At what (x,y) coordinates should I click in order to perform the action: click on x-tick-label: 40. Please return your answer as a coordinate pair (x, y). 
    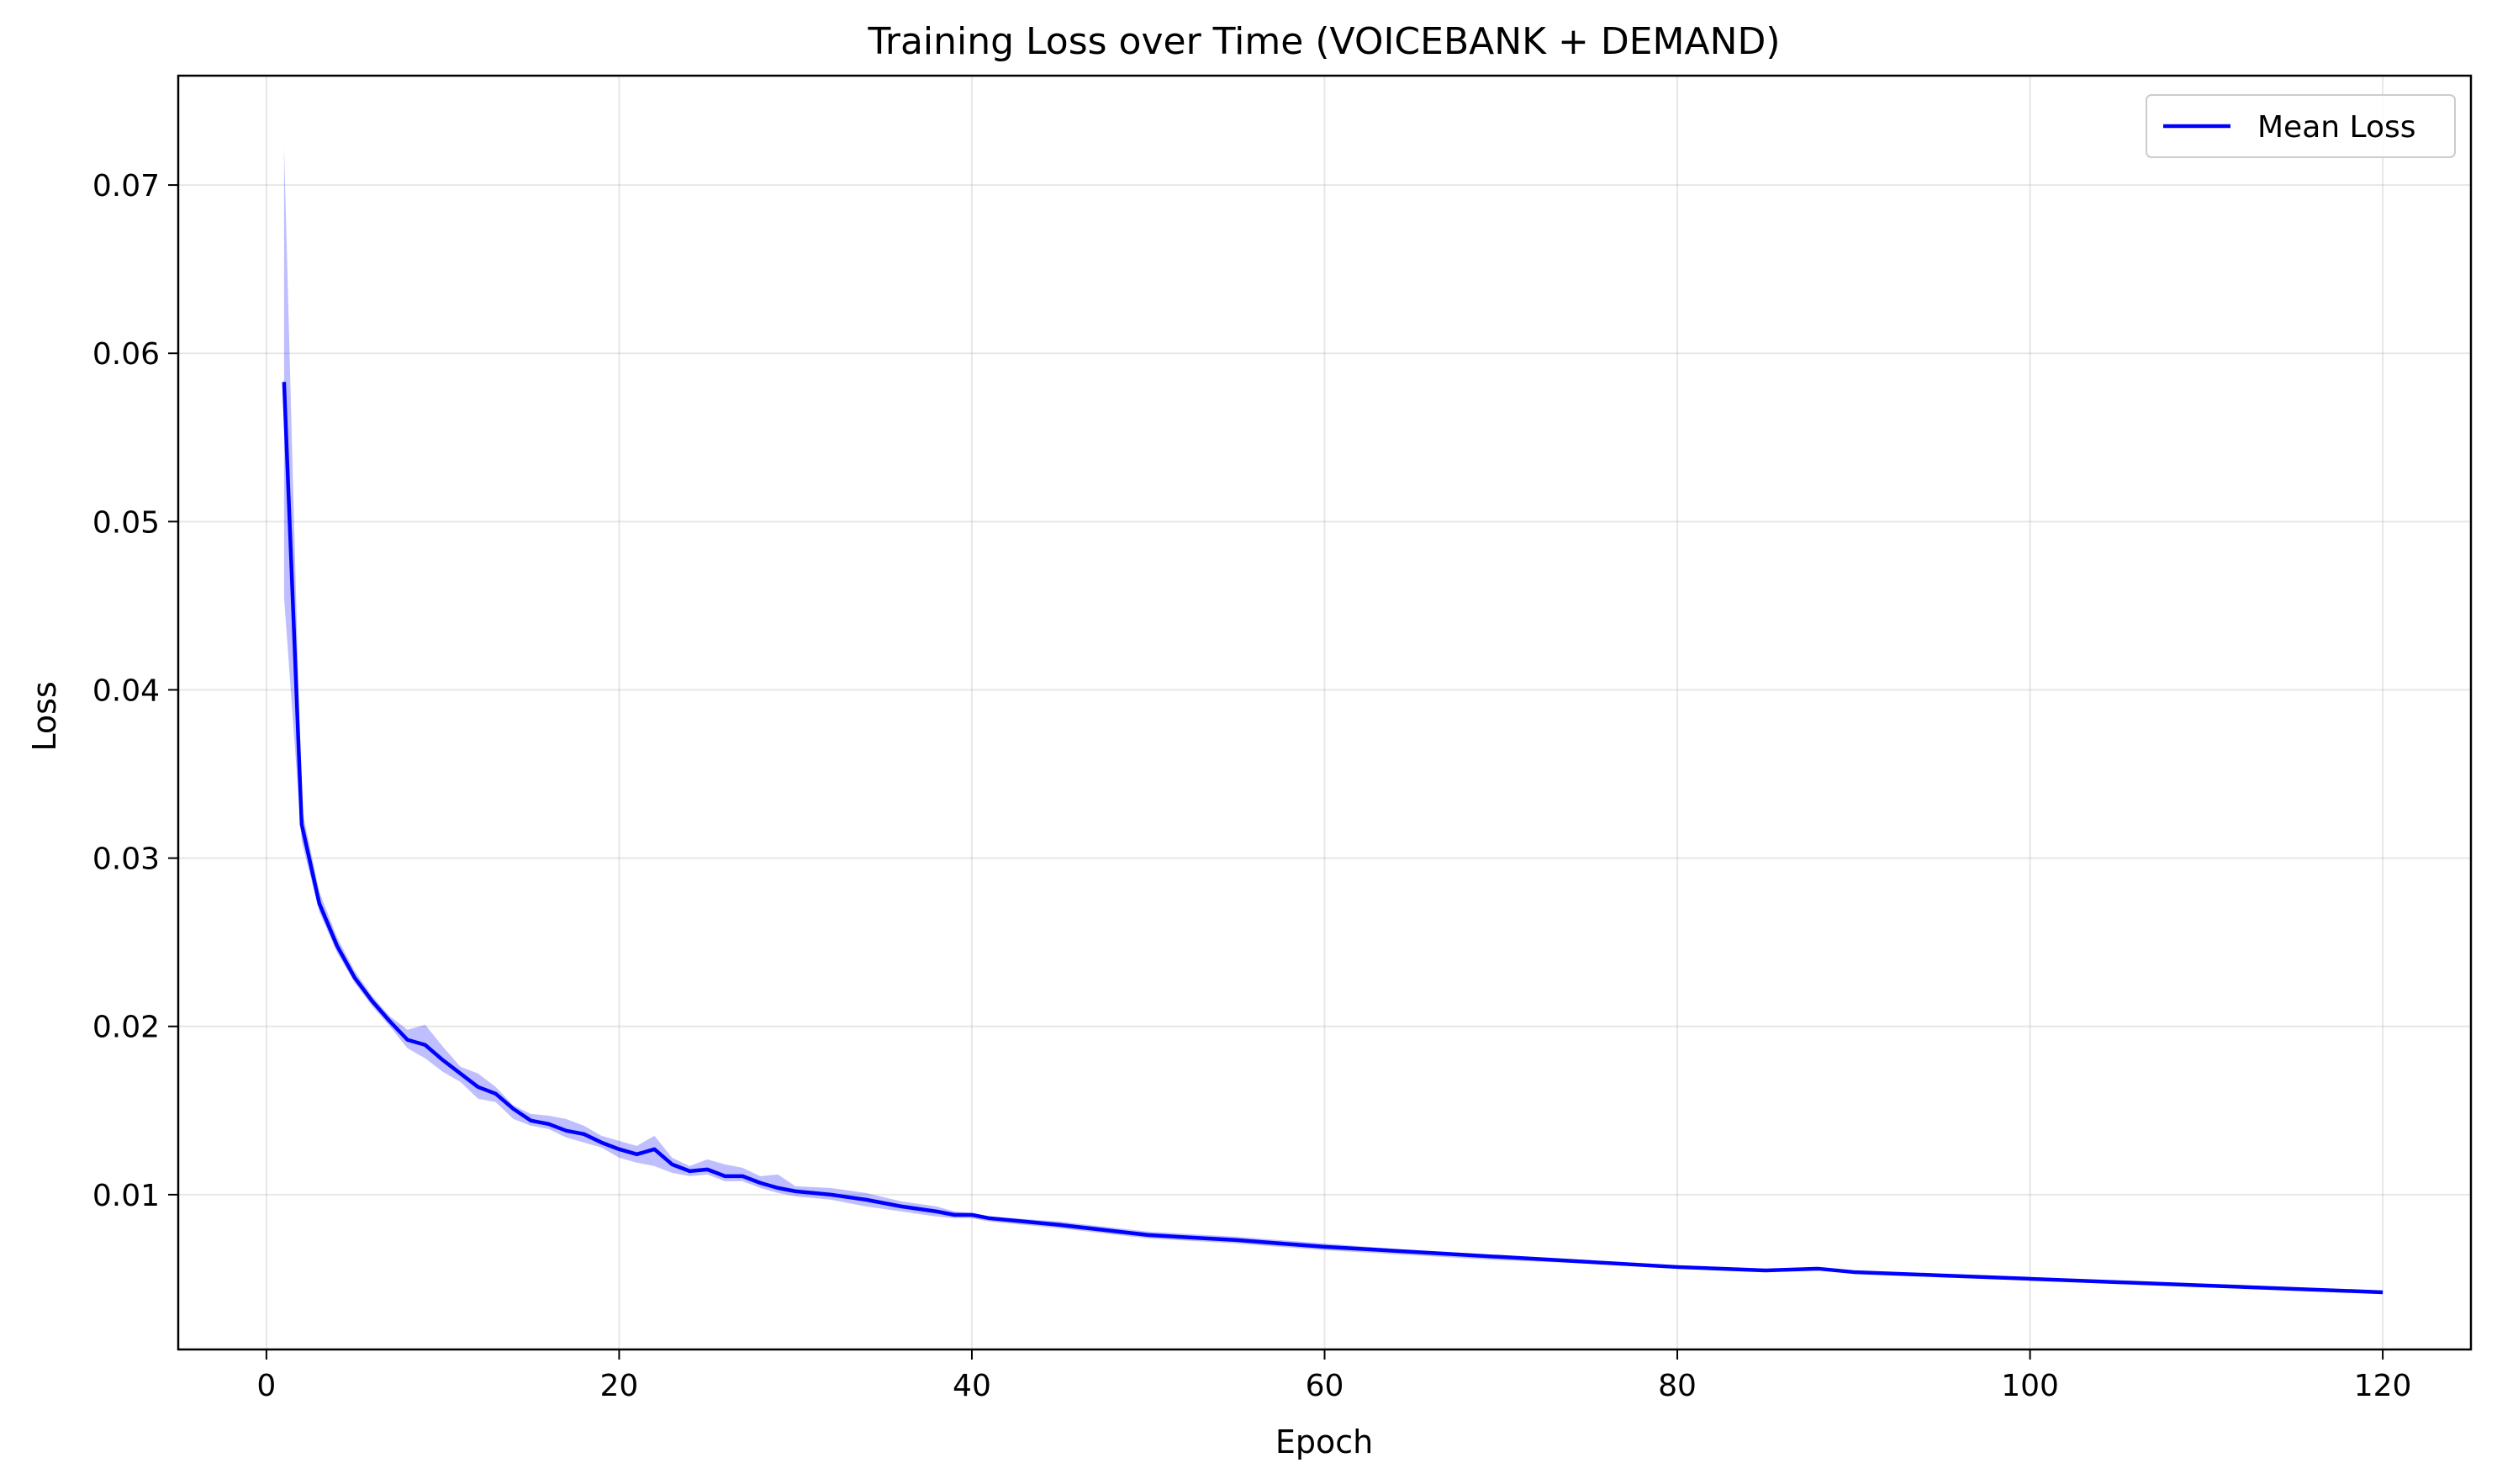
    Looking at the image, I should click on (972, 1386).